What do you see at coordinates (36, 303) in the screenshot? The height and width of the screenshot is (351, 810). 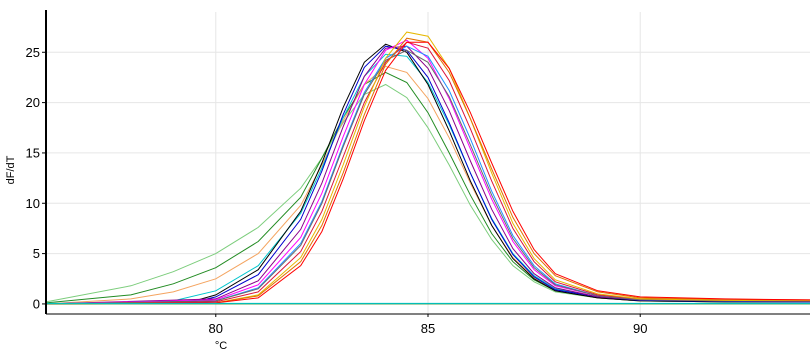 I see `y-tick-label: 0` at bounding box center [36, 303].